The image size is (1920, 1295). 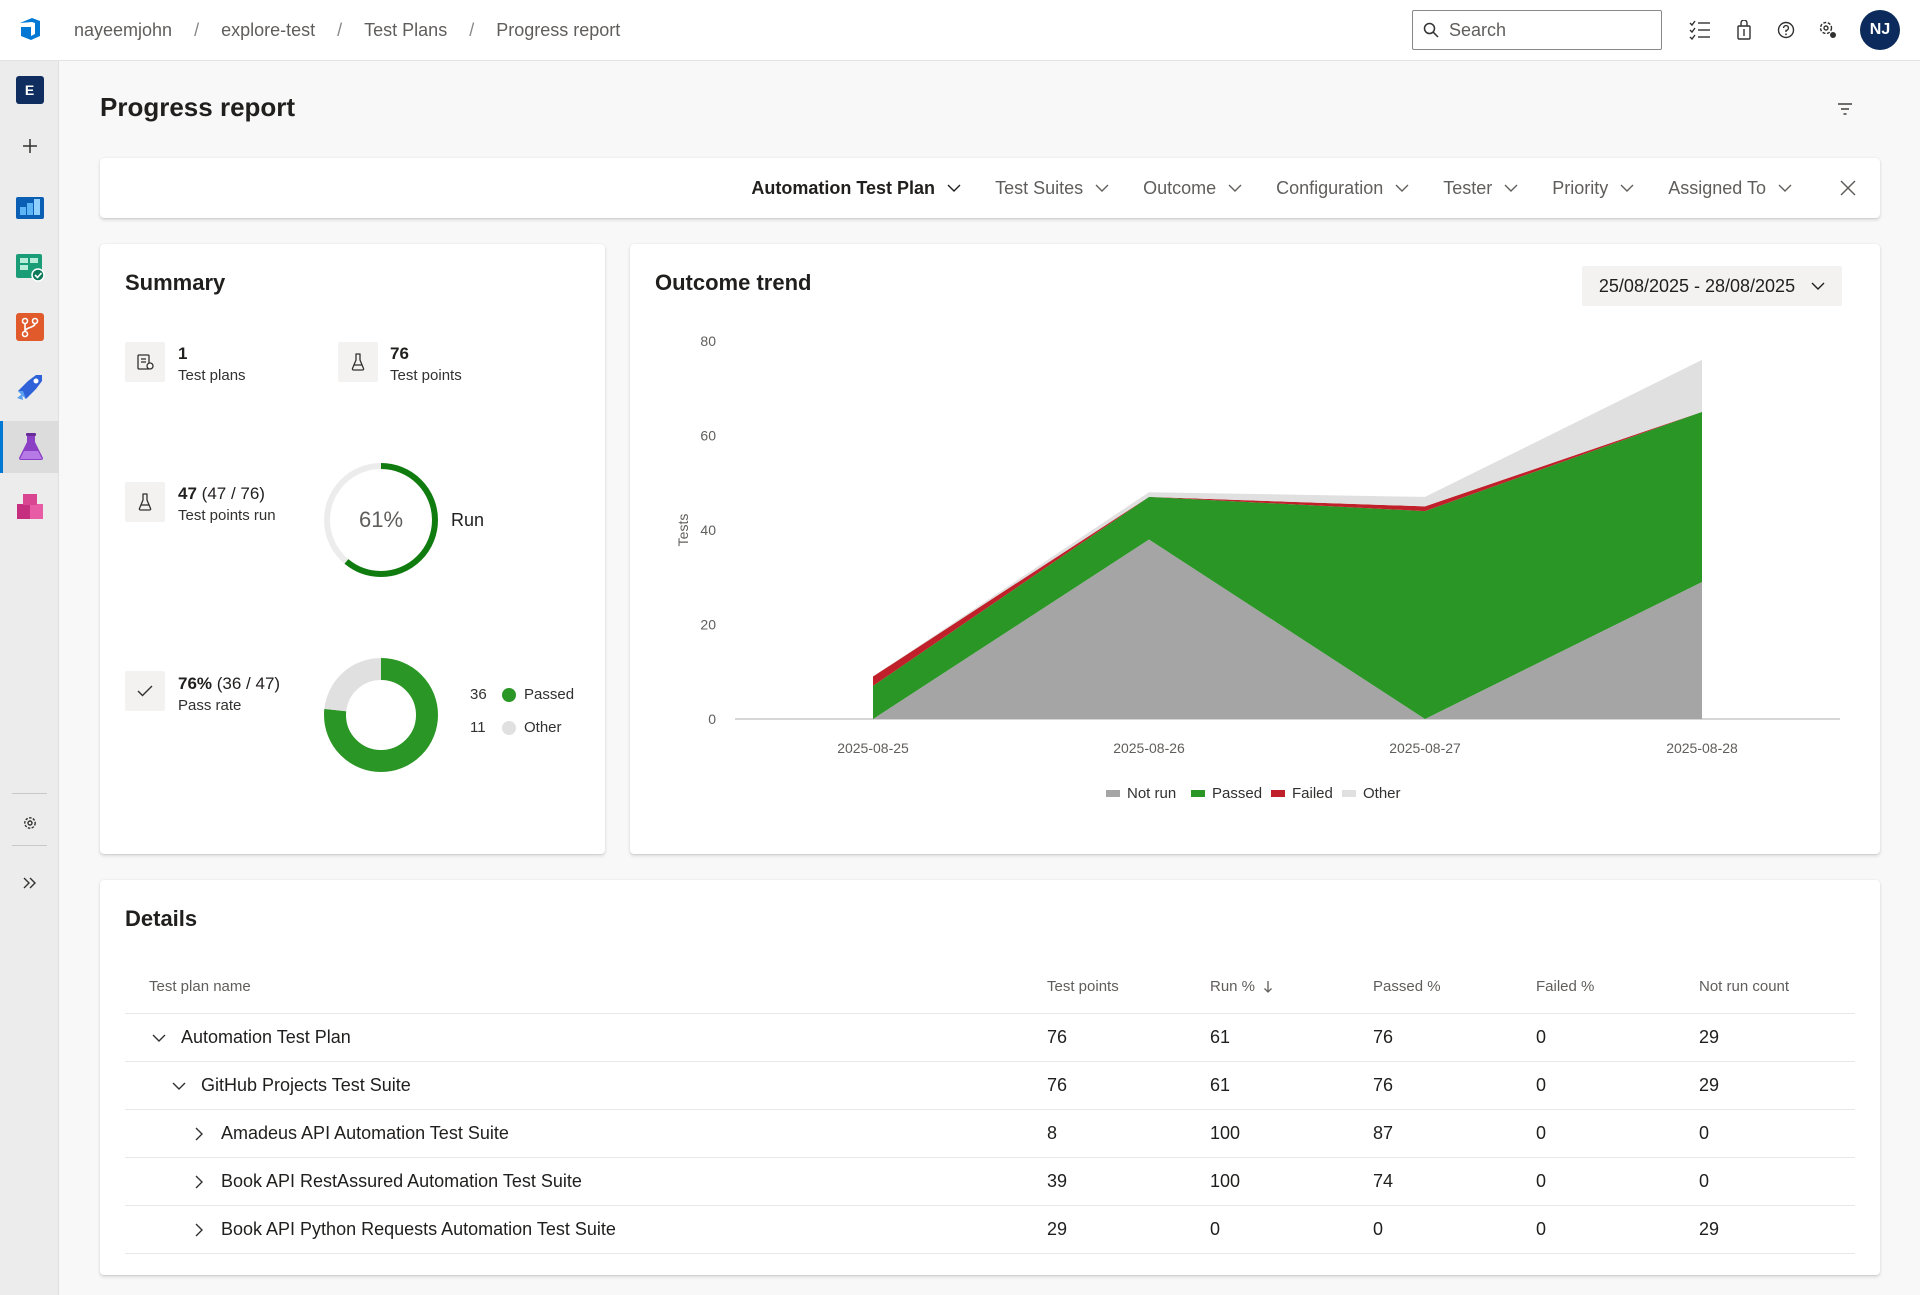 What do you see at coordinates (1287, 629) in the screenshot?
I see `series-area-not-run` at bounding box center [1287, 629].